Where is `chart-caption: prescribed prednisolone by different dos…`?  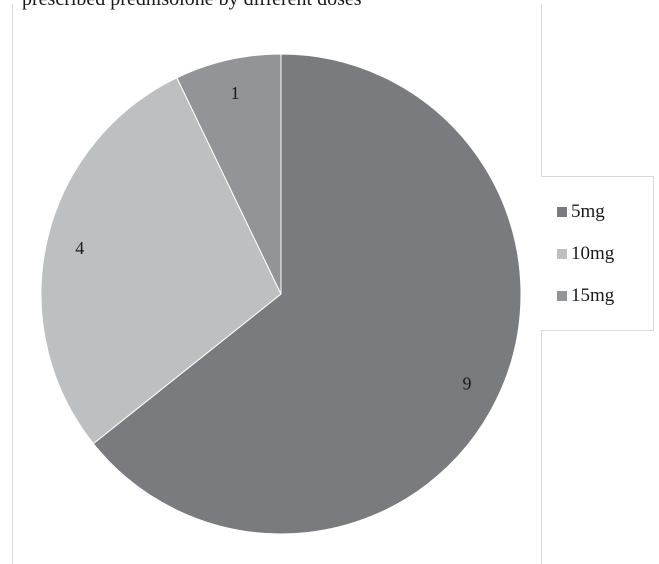 chart-caption: prescribed prednisolone by different dos… is located at coordinates (192, 5).